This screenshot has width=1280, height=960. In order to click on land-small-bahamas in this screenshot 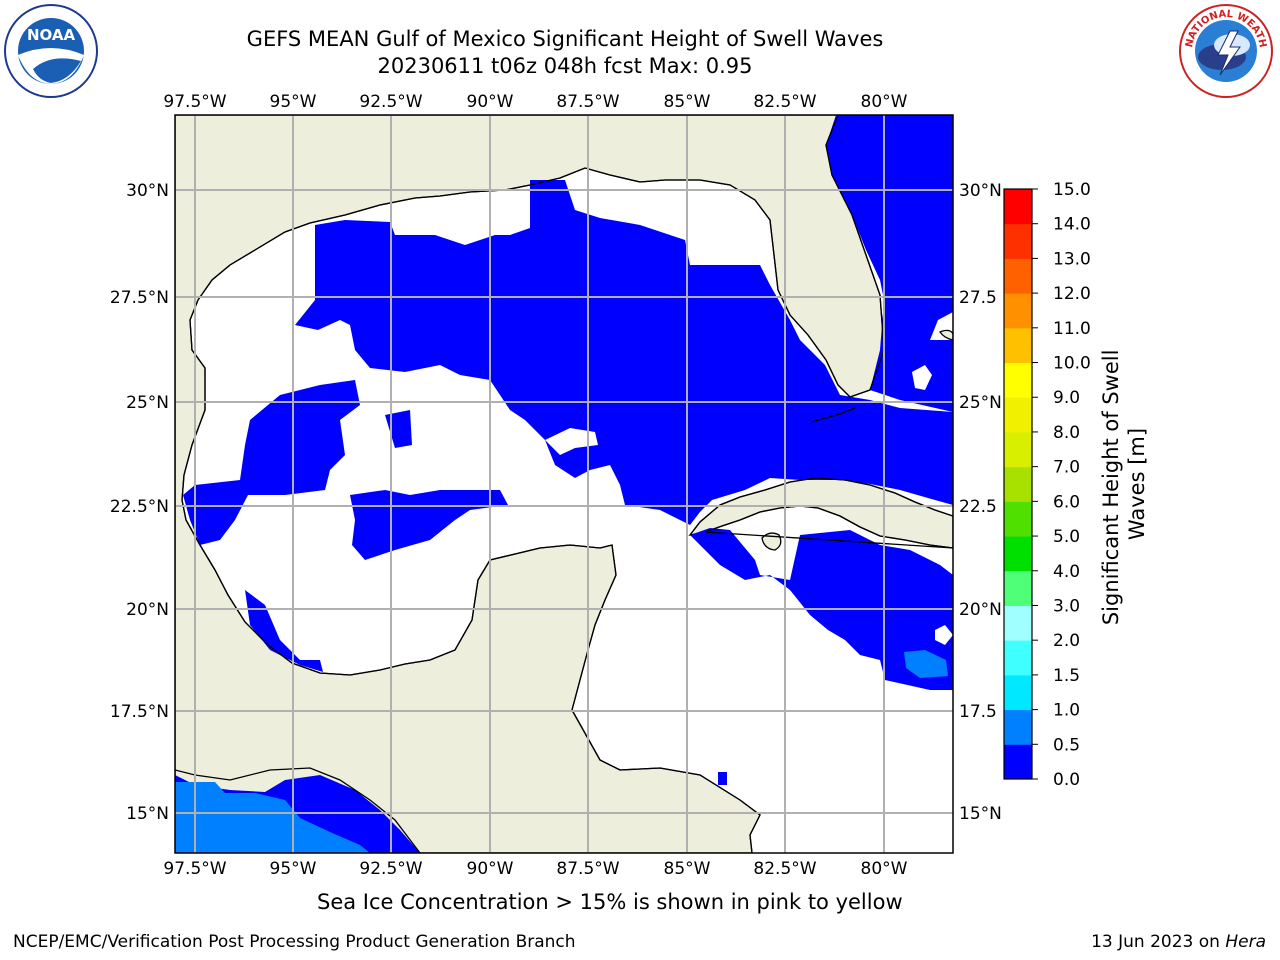, I will do `click(946, 335)`.